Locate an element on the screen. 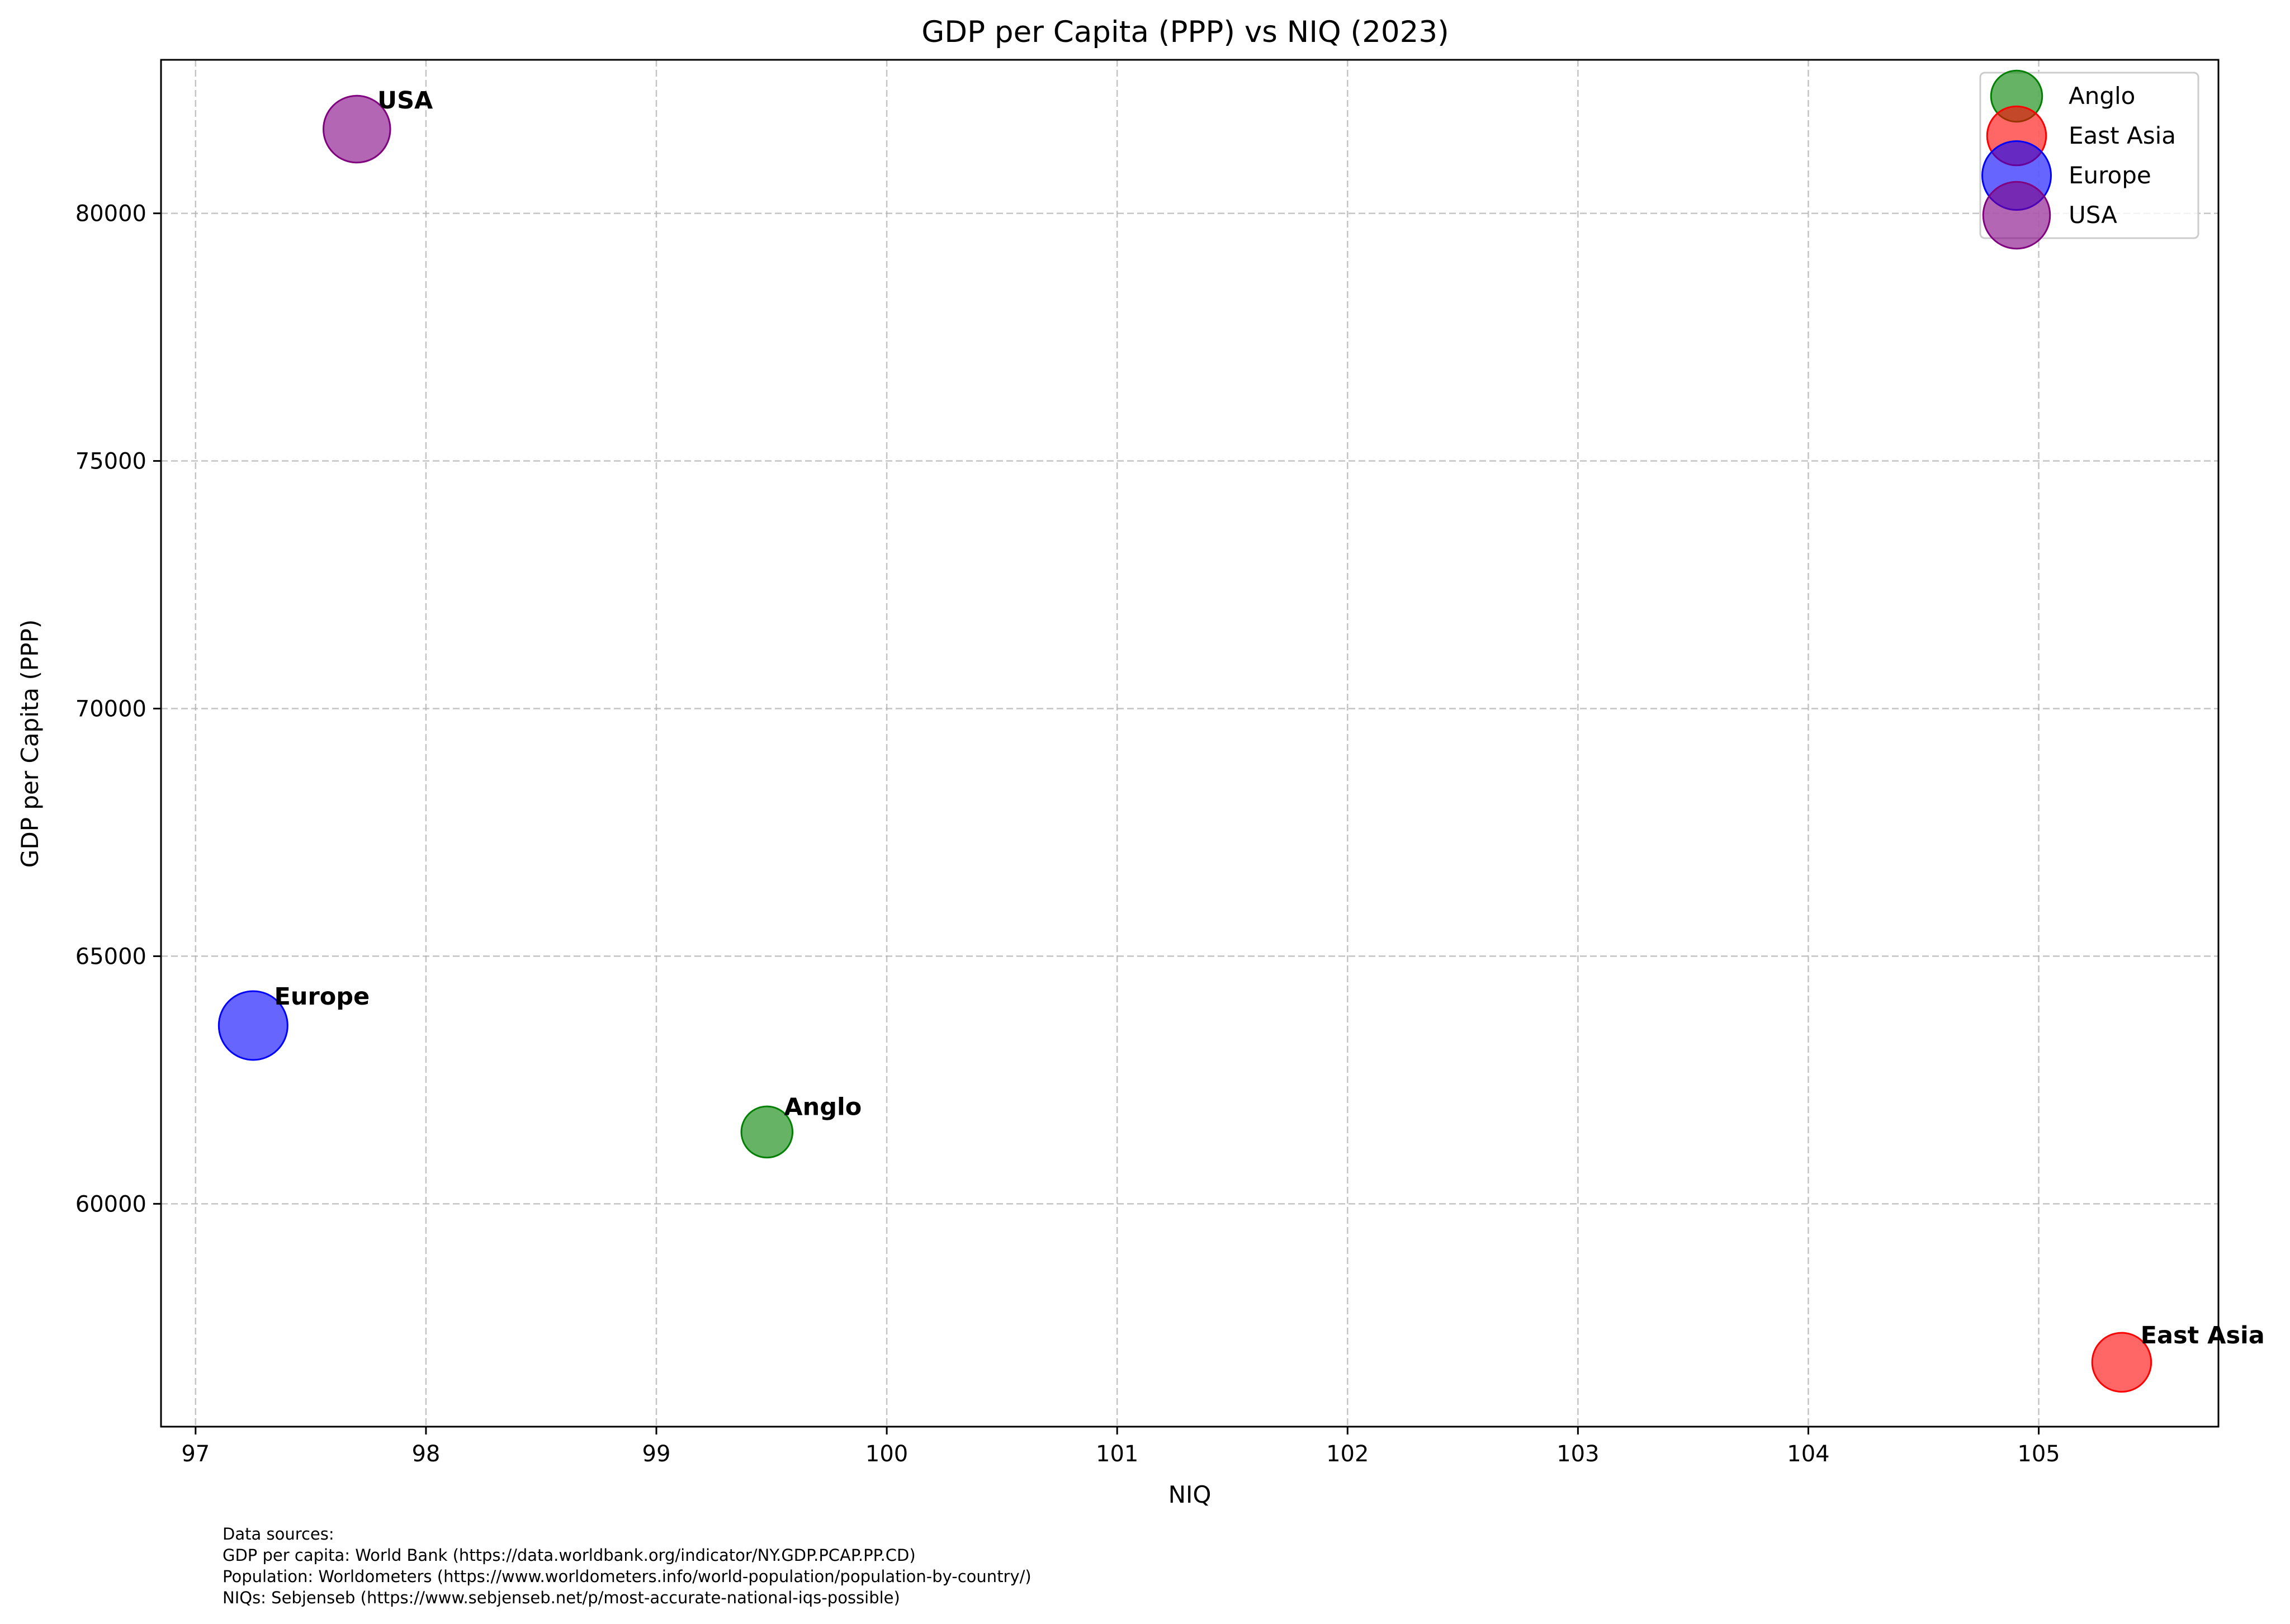 The height and width of the screenshot is (1624, 2290). y-tick-label: 80000 is located at coordinates (111, 214).